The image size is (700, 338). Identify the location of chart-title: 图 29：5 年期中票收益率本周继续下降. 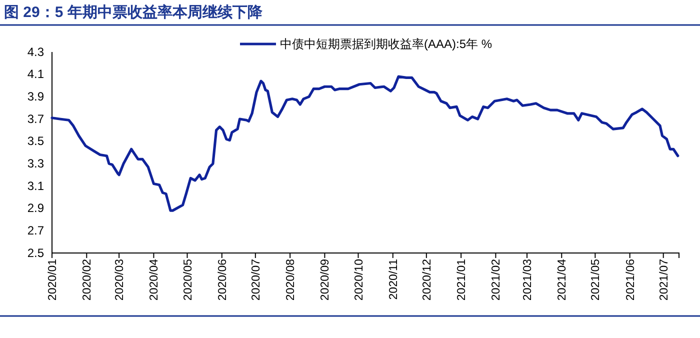
(134, 12).